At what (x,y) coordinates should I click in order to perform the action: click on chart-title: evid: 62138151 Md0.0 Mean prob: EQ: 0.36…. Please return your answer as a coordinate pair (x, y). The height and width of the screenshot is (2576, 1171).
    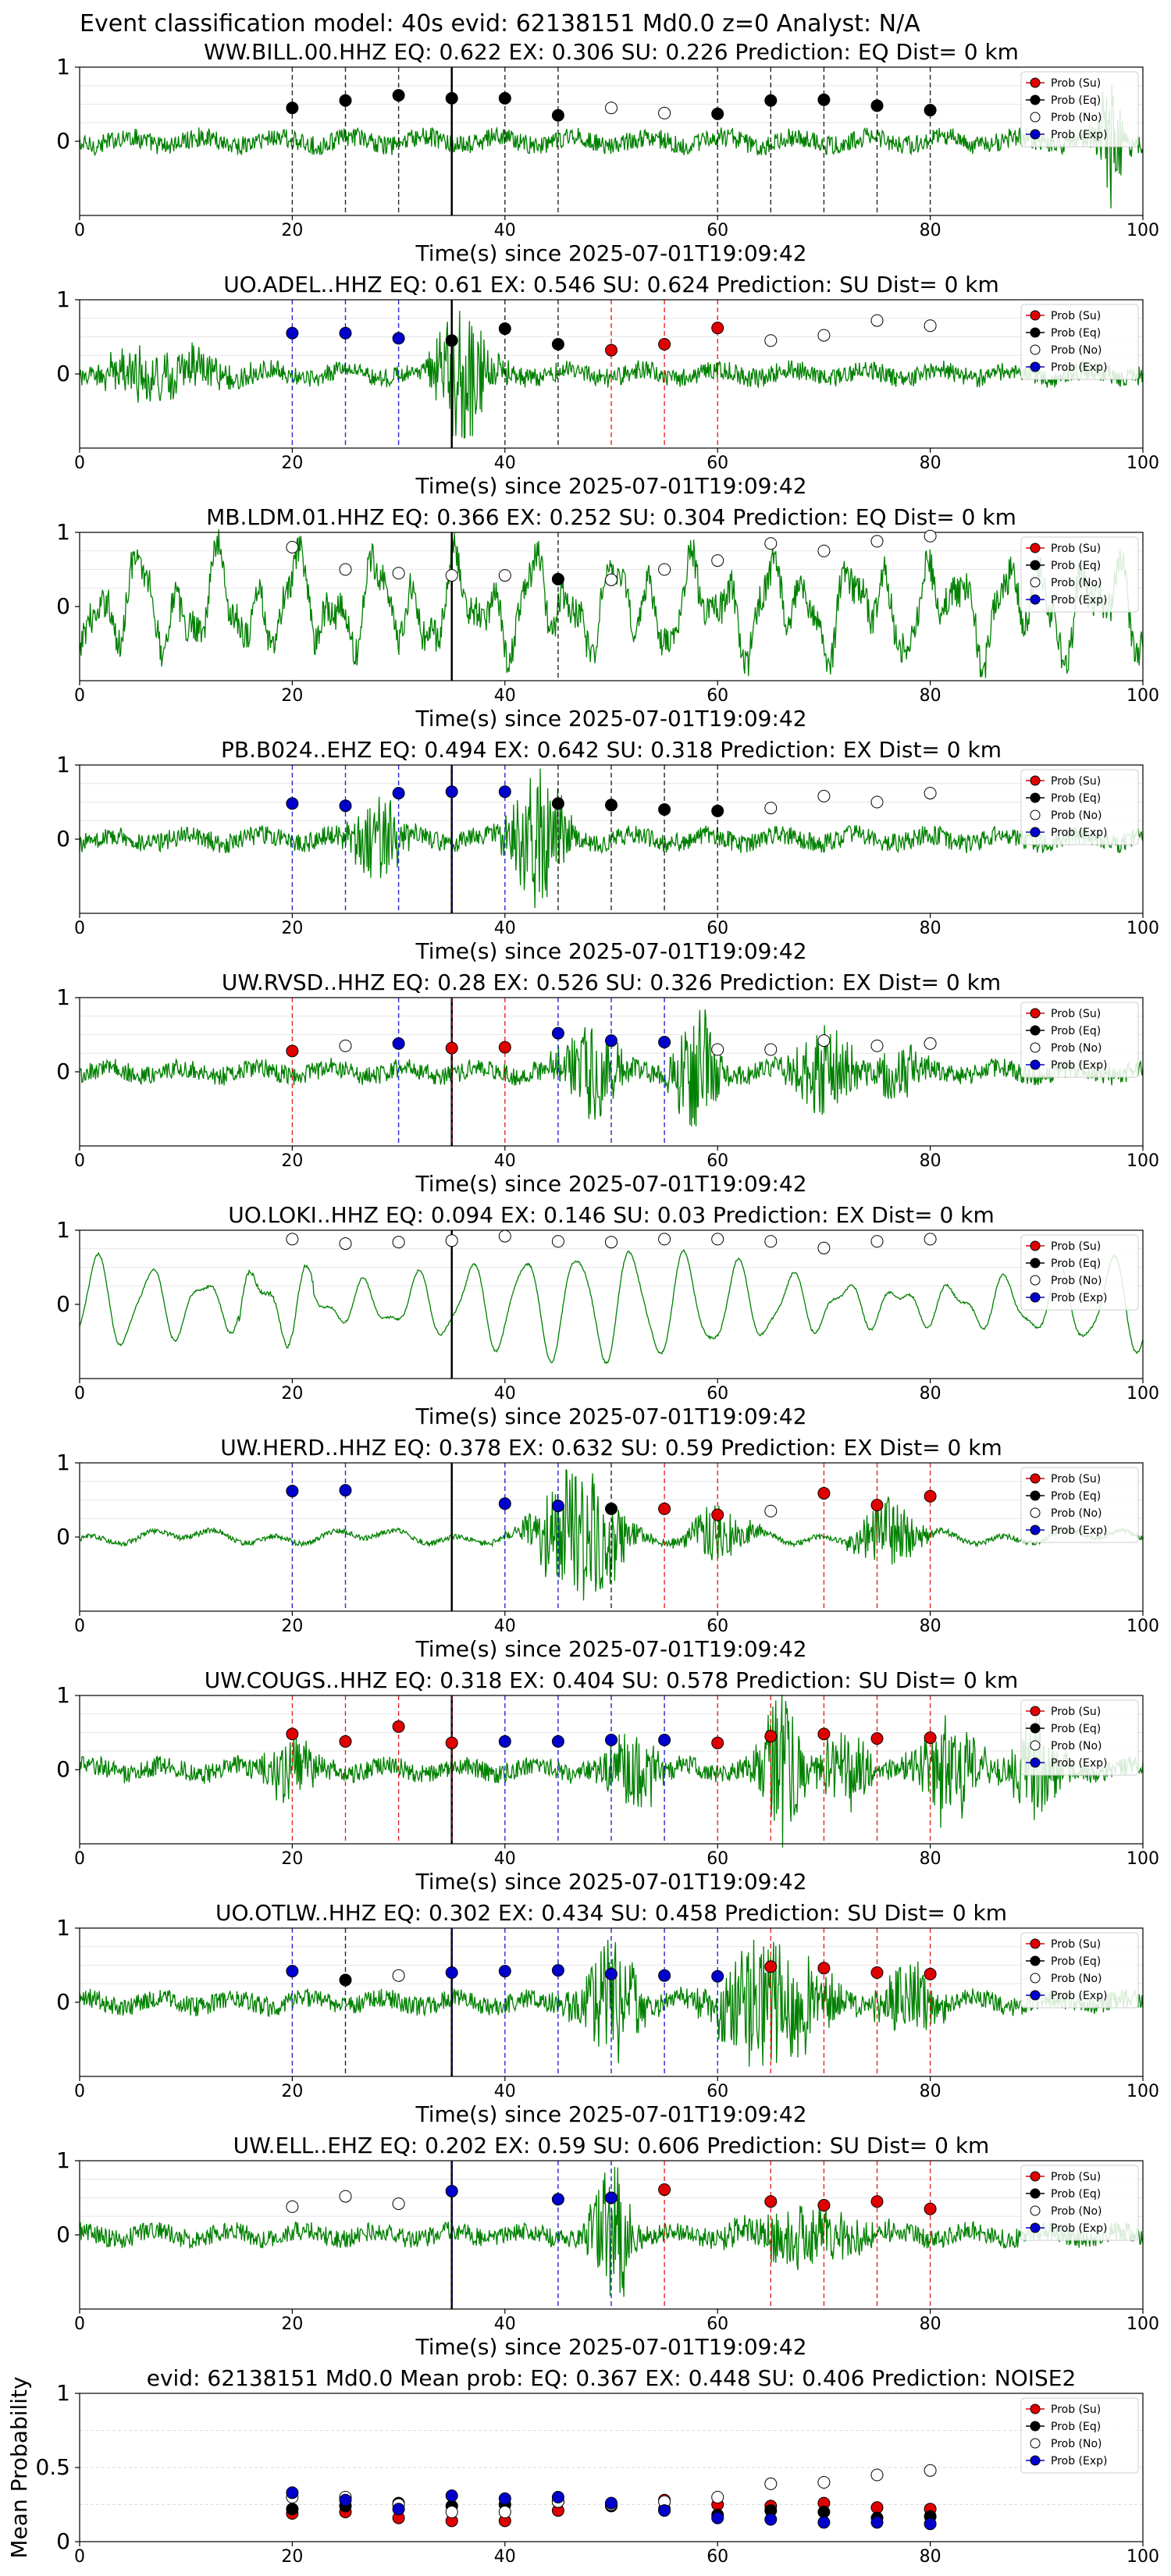
    Looking at the image, I should click on (612, 2378).